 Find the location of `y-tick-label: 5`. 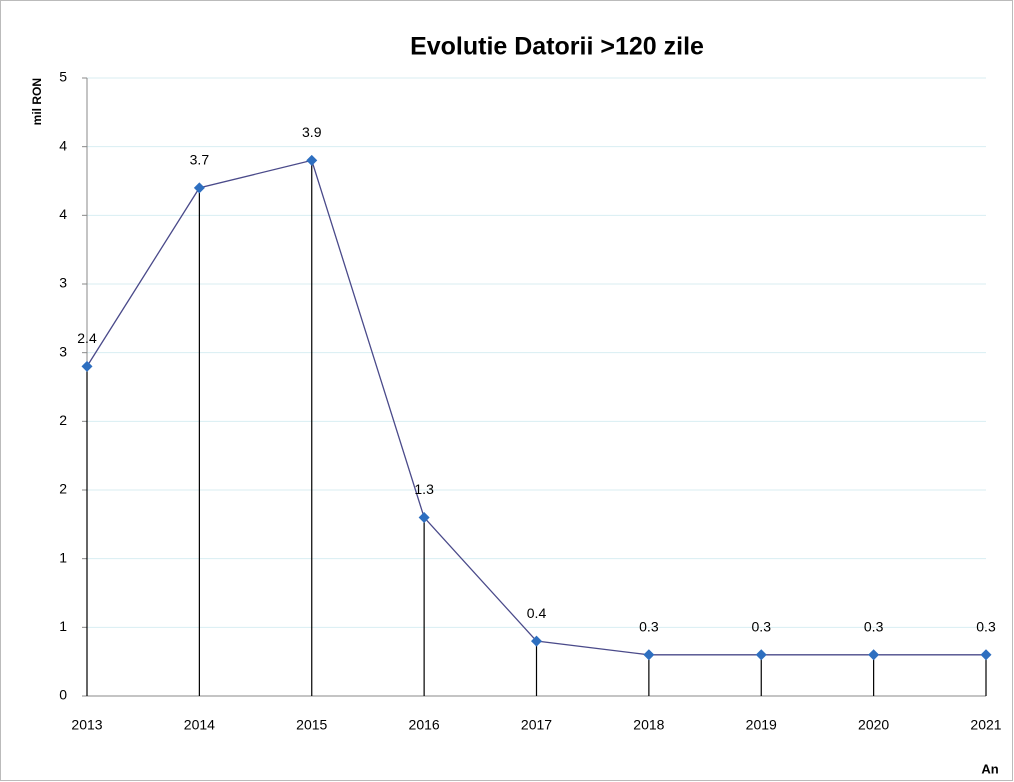

y-tick-label: 5 is located at coordinates (63, 77).